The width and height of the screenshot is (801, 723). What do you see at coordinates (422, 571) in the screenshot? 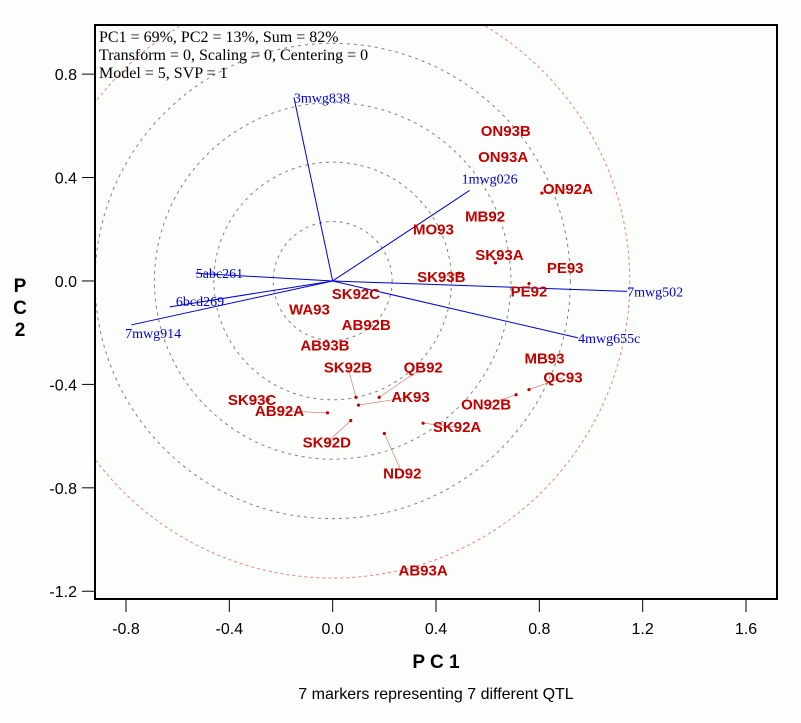
I see `point-label-AB93A: AB93A` at bounding box center [422, 571].